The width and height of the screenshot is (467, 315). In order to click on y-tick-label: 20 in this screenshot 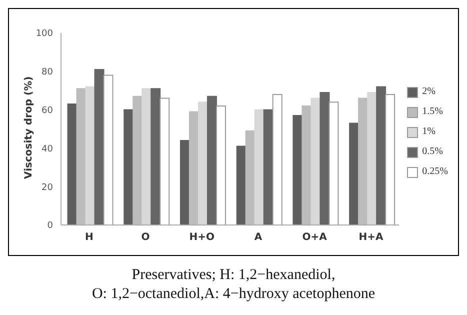, I will do `click(48, 187)`.